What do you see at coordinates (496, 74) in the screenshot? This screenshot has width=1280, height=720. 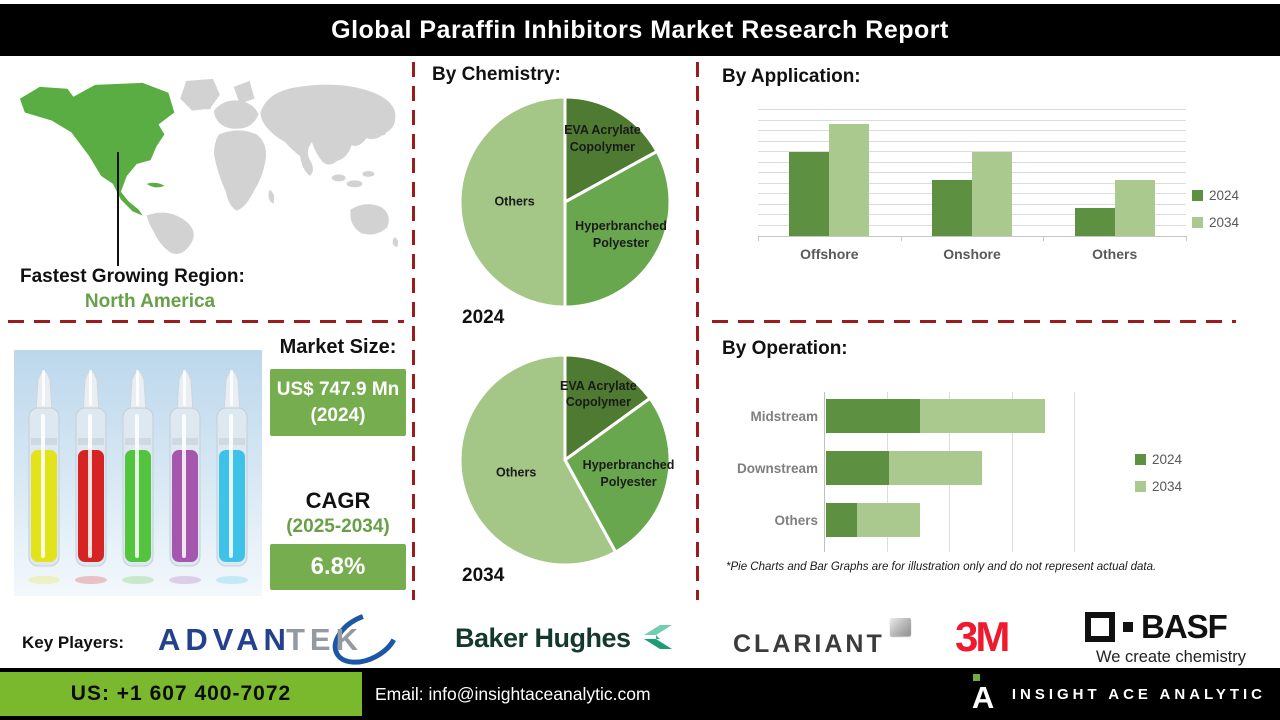 I see `section-title-chemistry: By Chemistry:` at bounding box center [496, 74].